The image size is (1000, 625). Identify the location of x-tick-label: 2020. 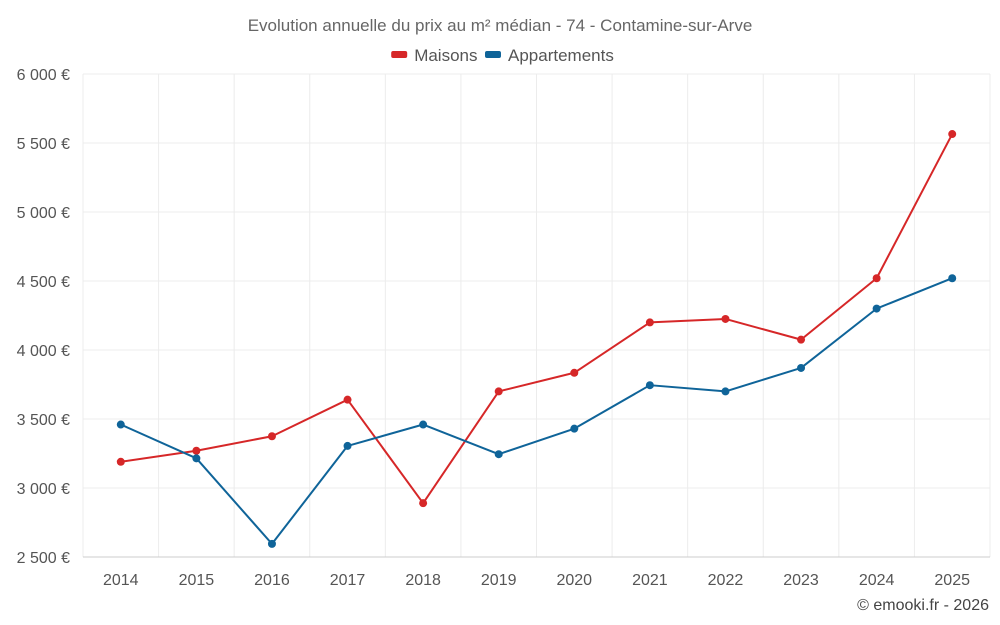
(574, 580).